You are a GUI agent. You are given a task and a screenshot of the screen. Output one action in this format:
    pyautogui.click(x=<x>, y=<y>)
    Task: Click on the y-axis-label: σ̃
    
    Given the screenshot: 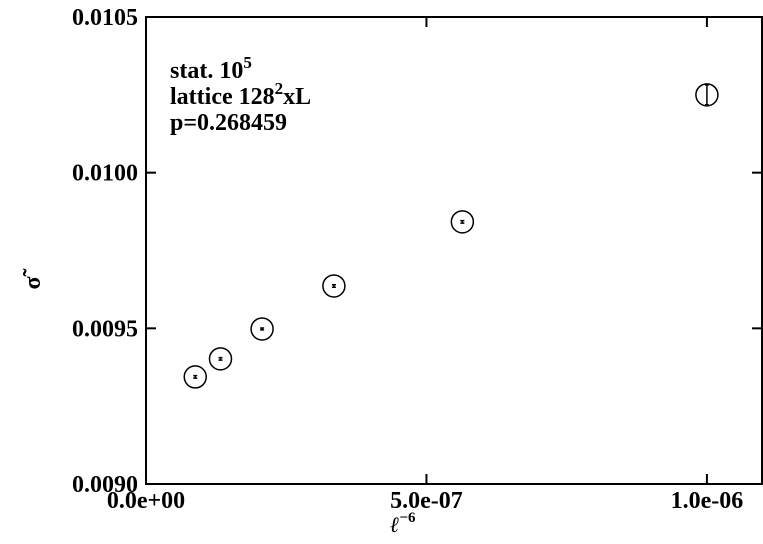 What is the action you would take?
    pyautogui.click(x=33, y=278)
    